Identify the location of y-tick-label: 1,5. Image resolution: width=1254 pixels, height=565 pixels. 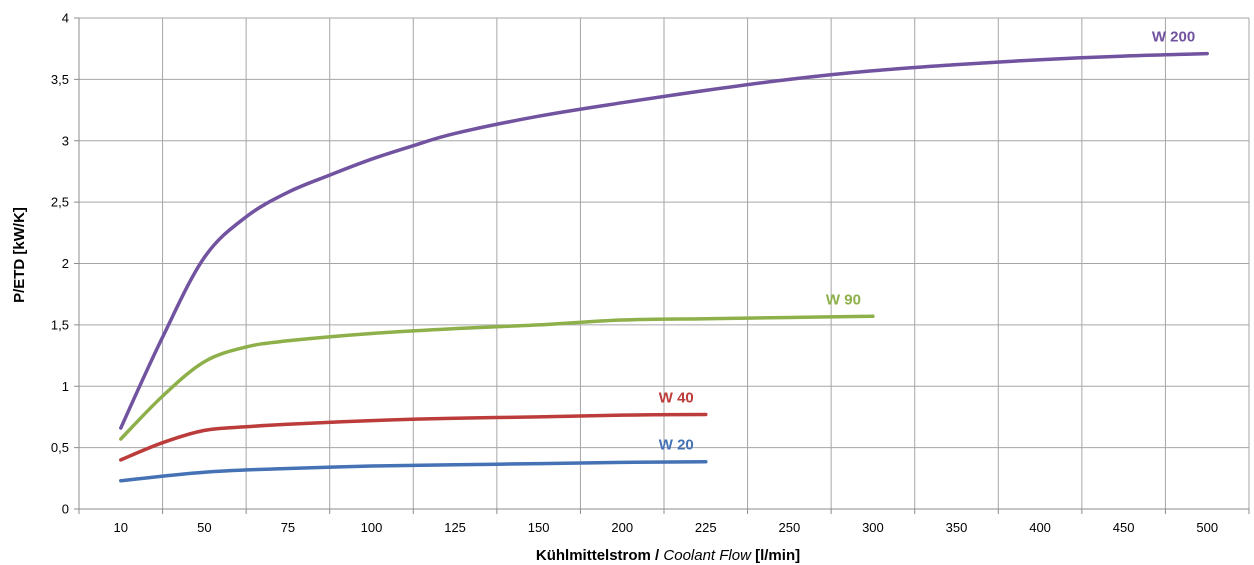
(60, 324).